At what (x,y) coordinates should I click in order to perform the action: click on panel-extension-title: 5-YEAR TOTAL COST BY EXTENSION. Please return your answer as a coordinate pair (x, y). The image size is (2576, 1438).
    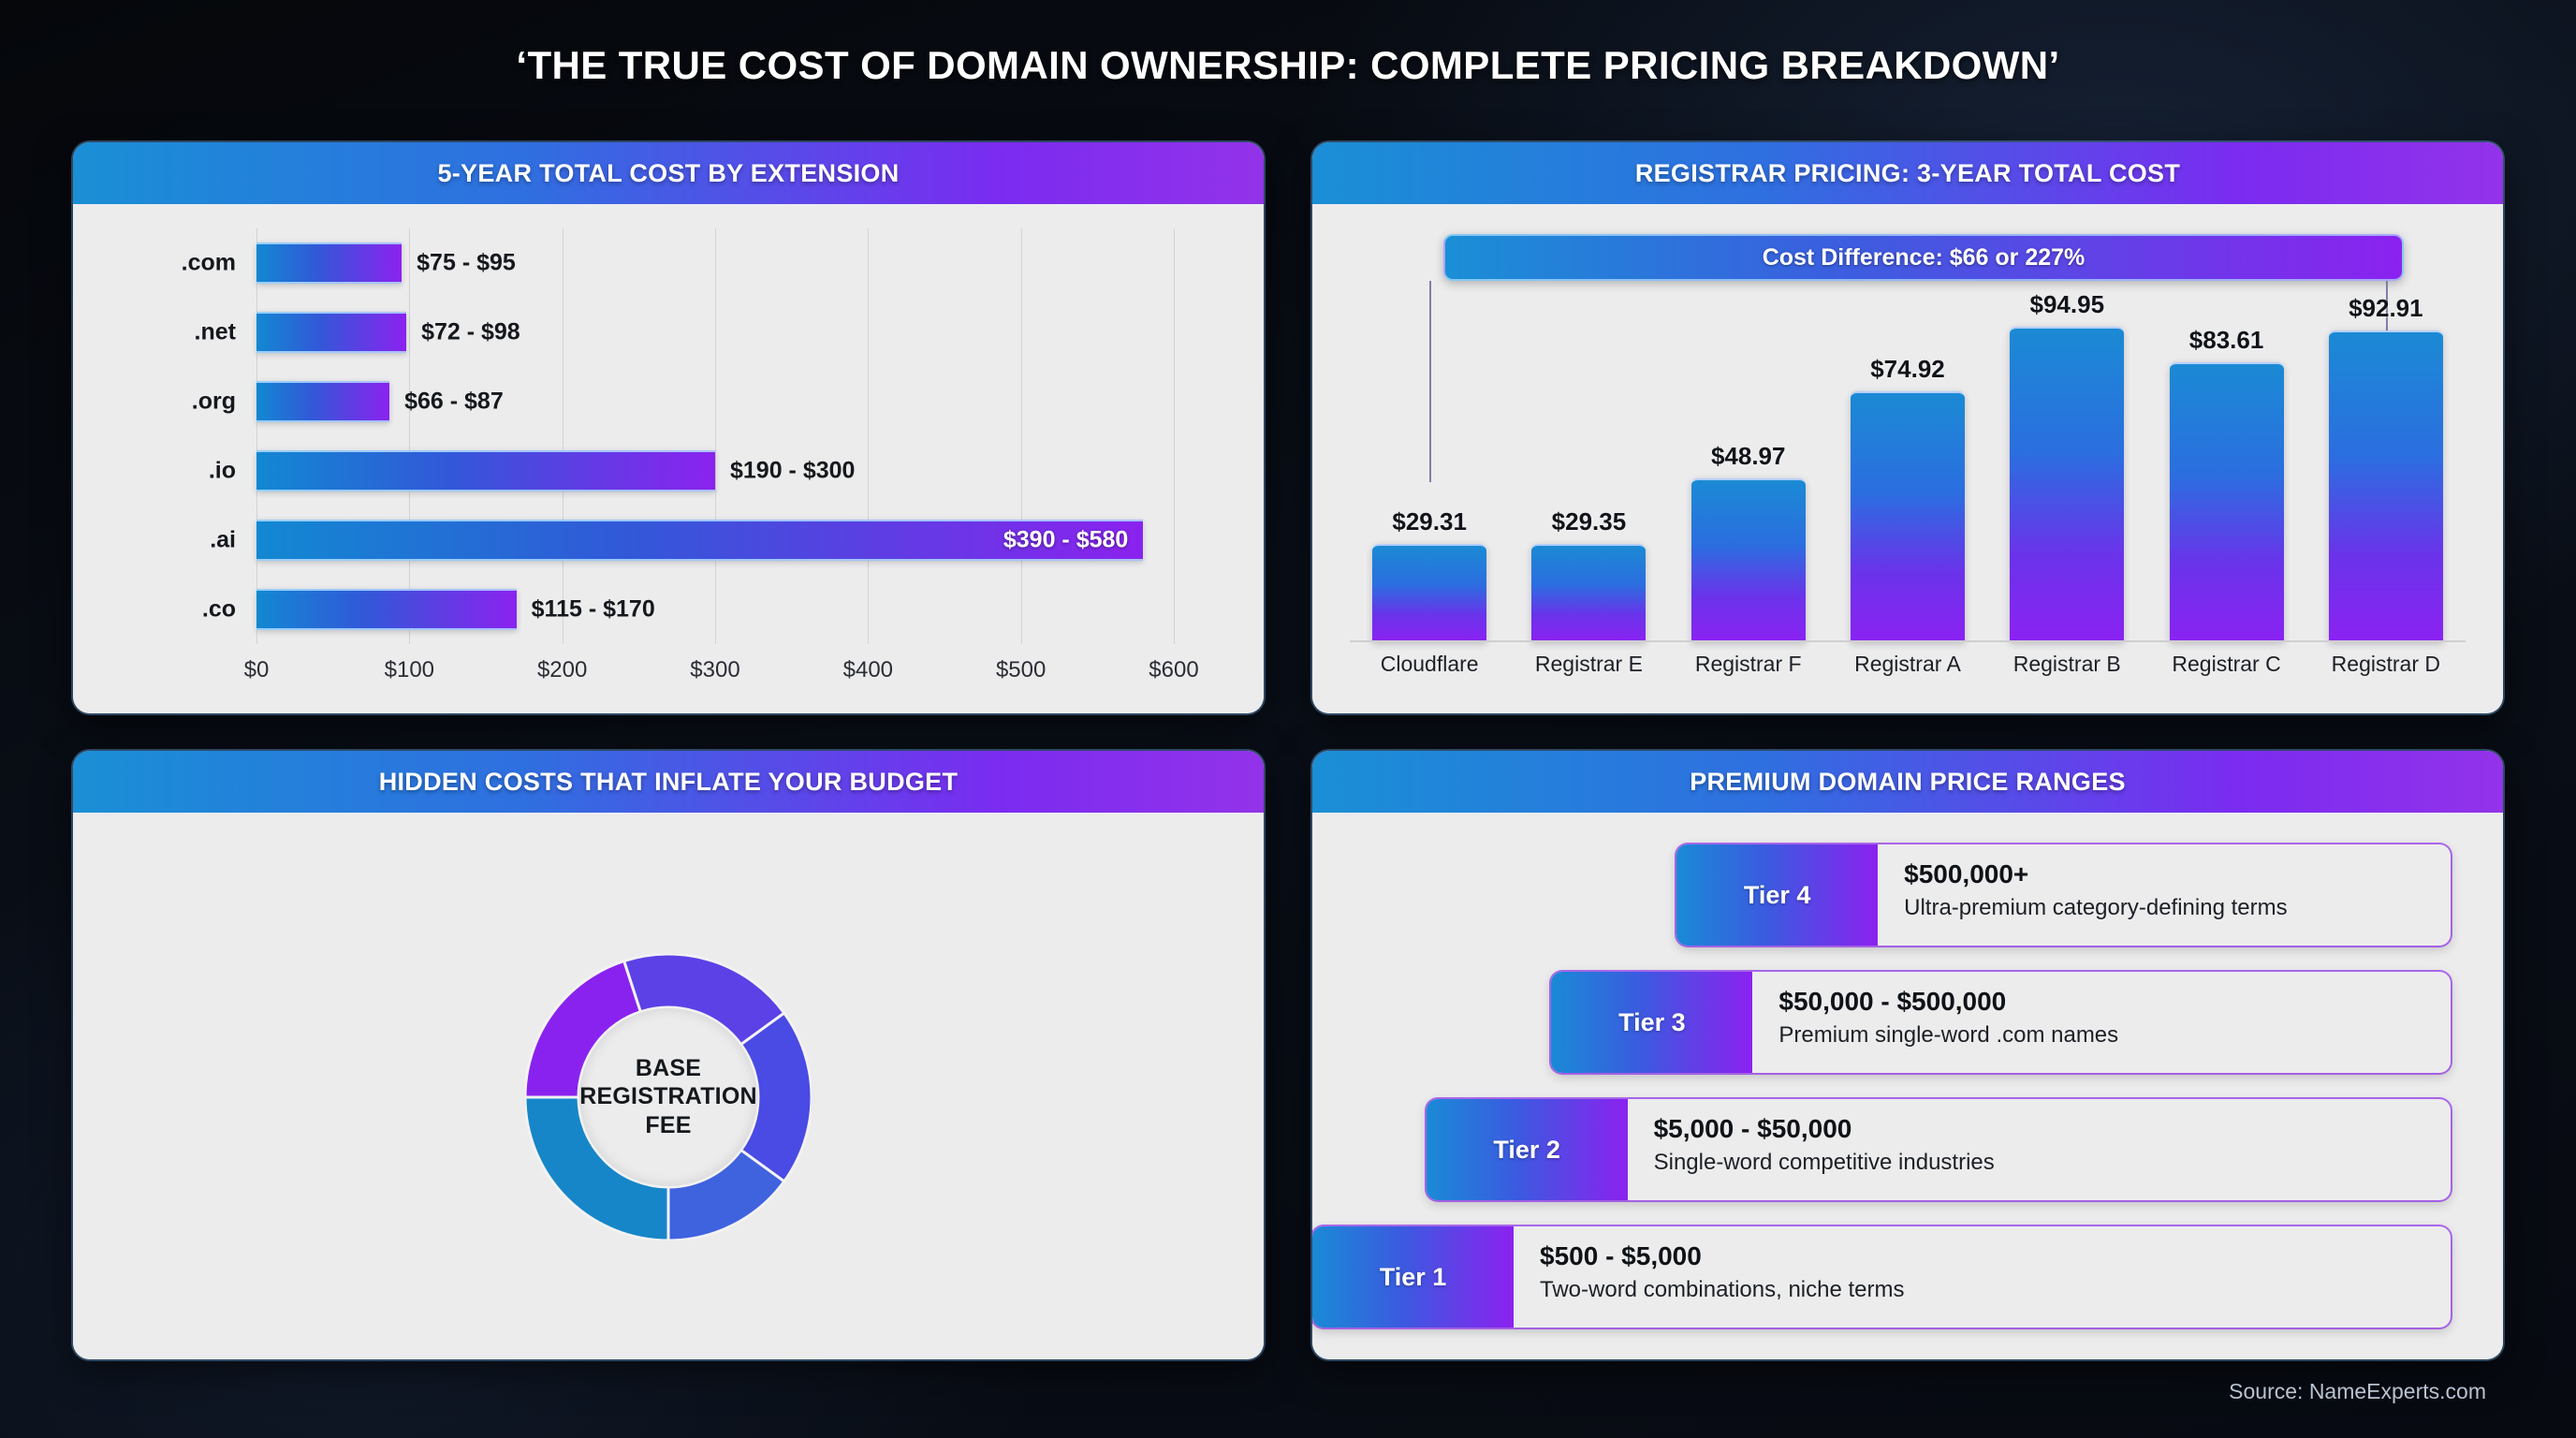
    Looking at the image, I should click on (668, 172).